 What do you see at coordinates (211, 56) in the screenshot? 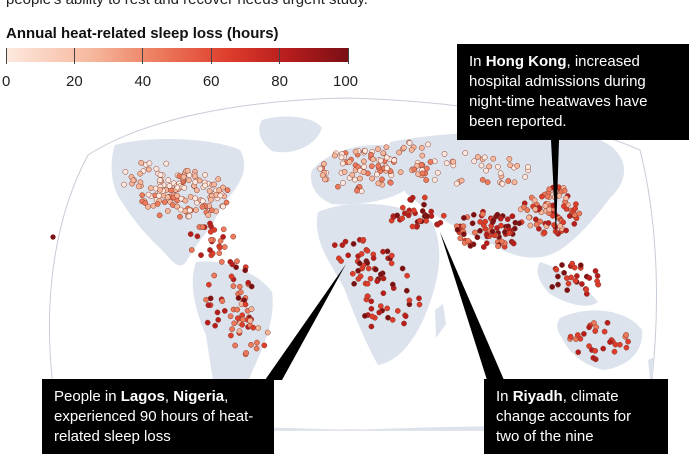
I see `legend-tick` at bounding box center [211, 56].